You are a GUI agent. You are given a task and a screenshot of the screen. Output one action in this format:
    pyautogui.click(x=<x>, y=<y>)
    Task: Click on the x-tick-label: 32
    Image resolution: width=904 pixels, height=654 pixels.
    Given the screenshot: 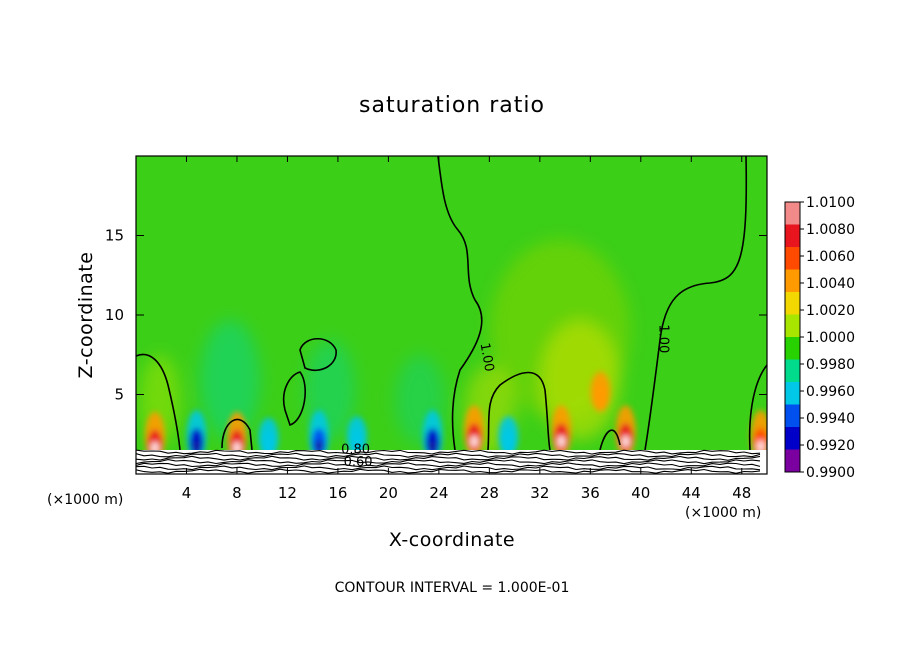 What is the action you would take?
    pyautogui.click(x=539, y=493)
    